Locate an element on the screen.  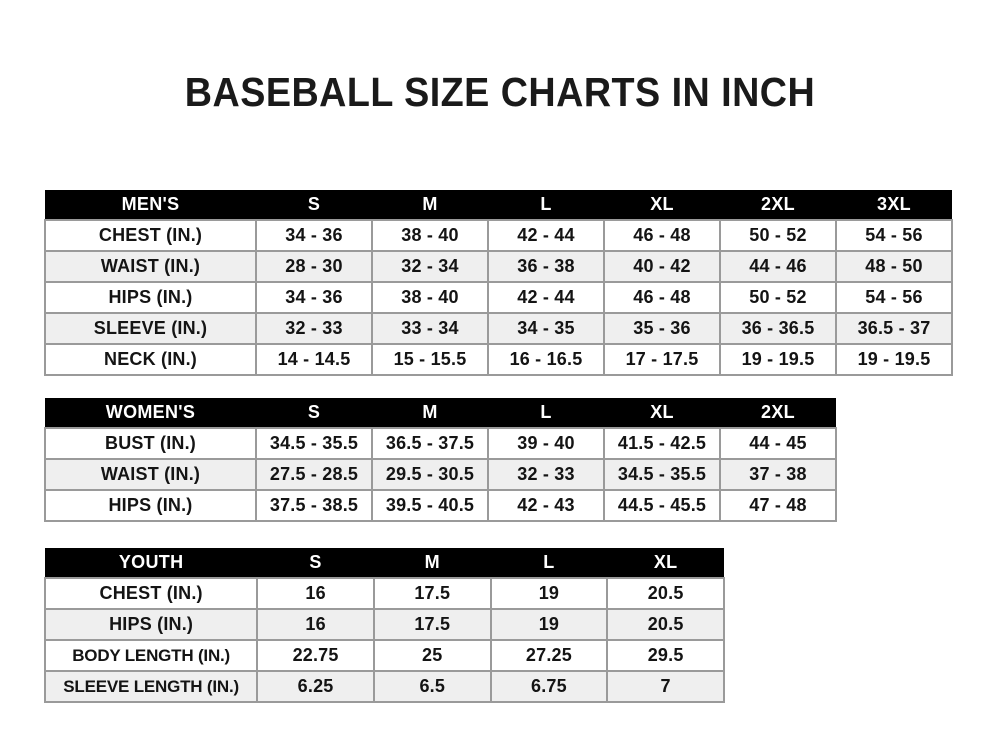
measurement-value: 44.5 - 45.5 is located at coordinates (662, 506).